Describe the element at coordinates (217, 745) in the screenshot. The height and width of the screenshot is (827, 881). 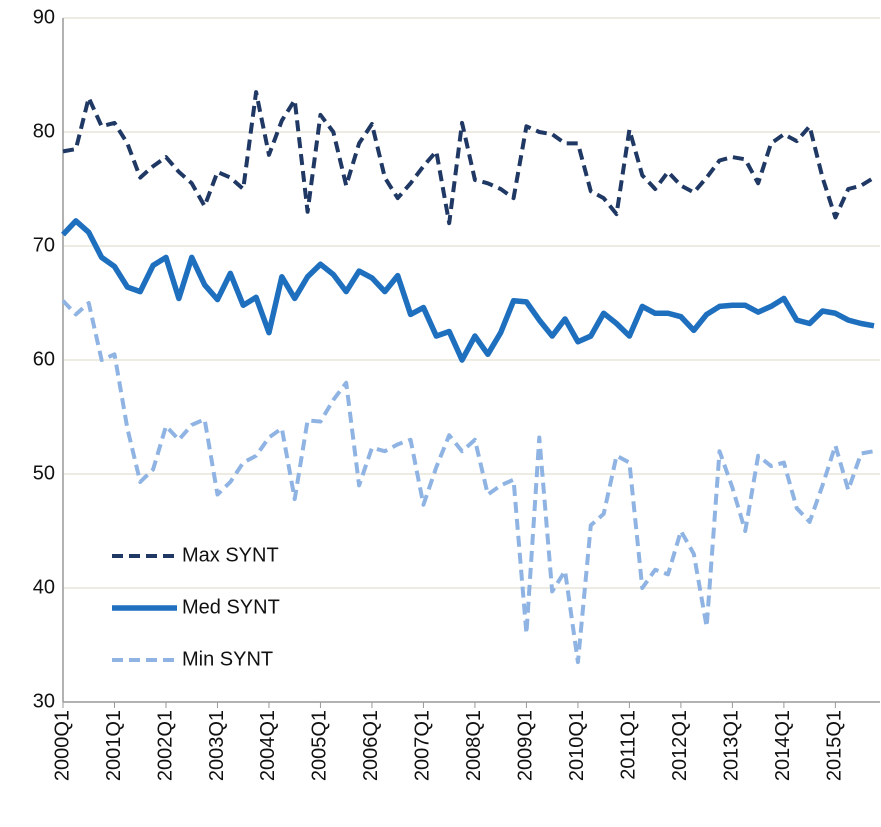
I see `x-tick-label: 2003Q1` at that location.